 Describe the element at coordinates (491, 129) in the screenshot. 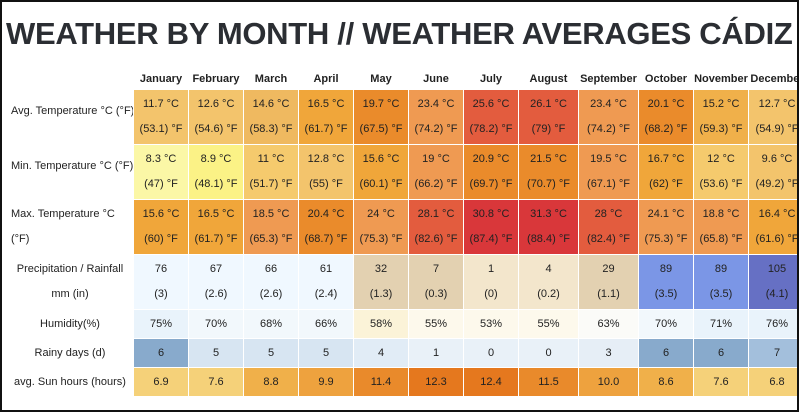

I see `cell-secondary-value: (78.2) °F` at that location.